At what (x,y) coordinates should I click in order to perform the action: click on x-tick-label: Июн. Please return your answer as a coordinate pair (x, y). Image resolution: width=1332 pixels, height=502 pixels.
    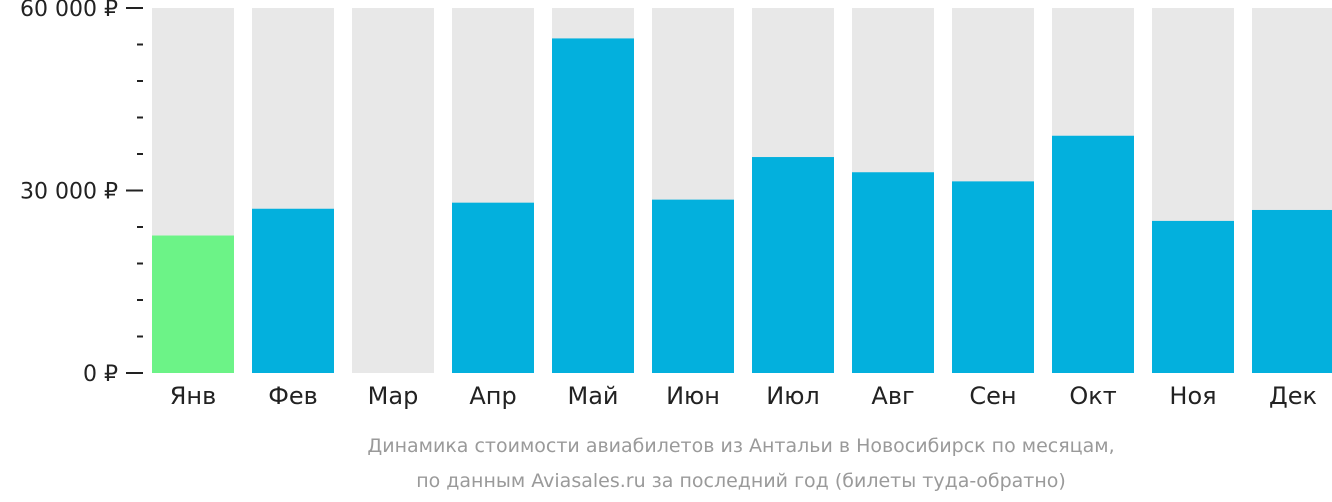
    Looking at the image, I should click on (693, 396).